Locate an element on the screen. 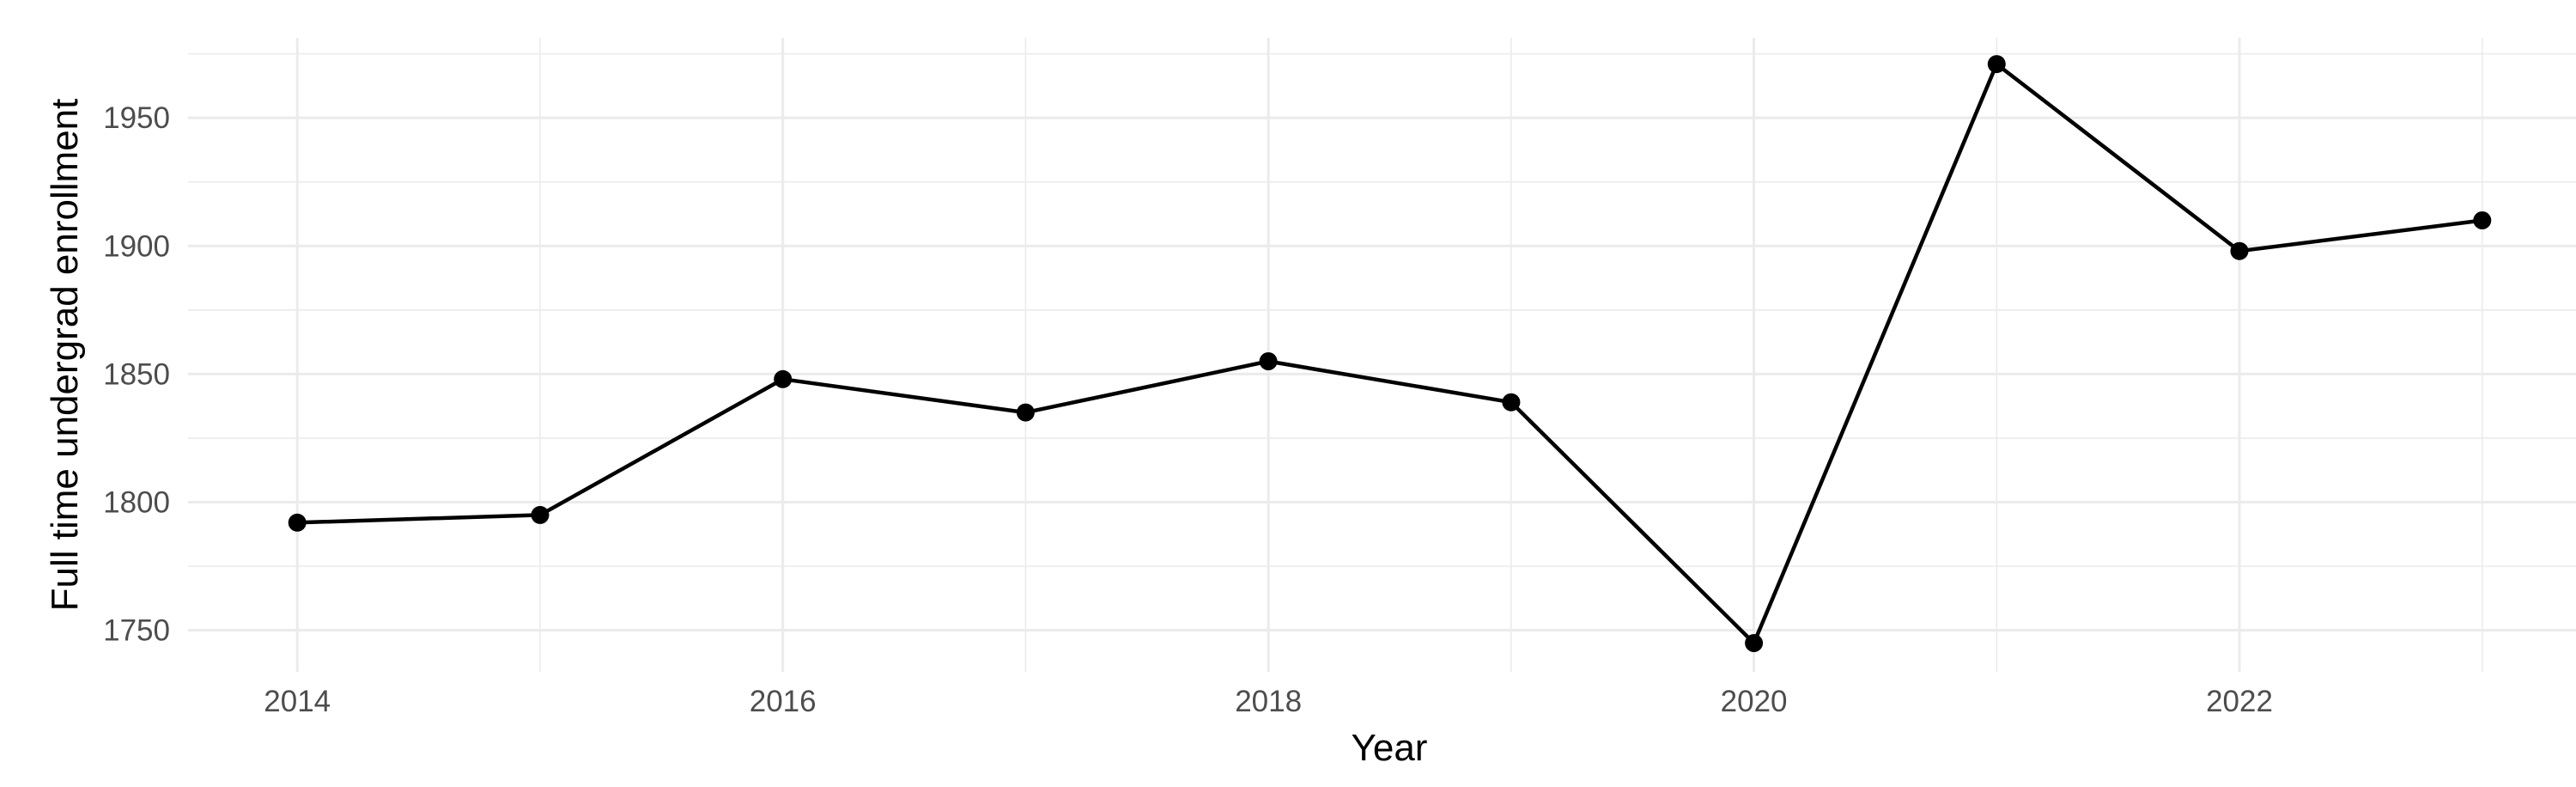 This screenshot has width=2576, height=787. x-tick-label: 2022 is located at coordinates (2239, 702).